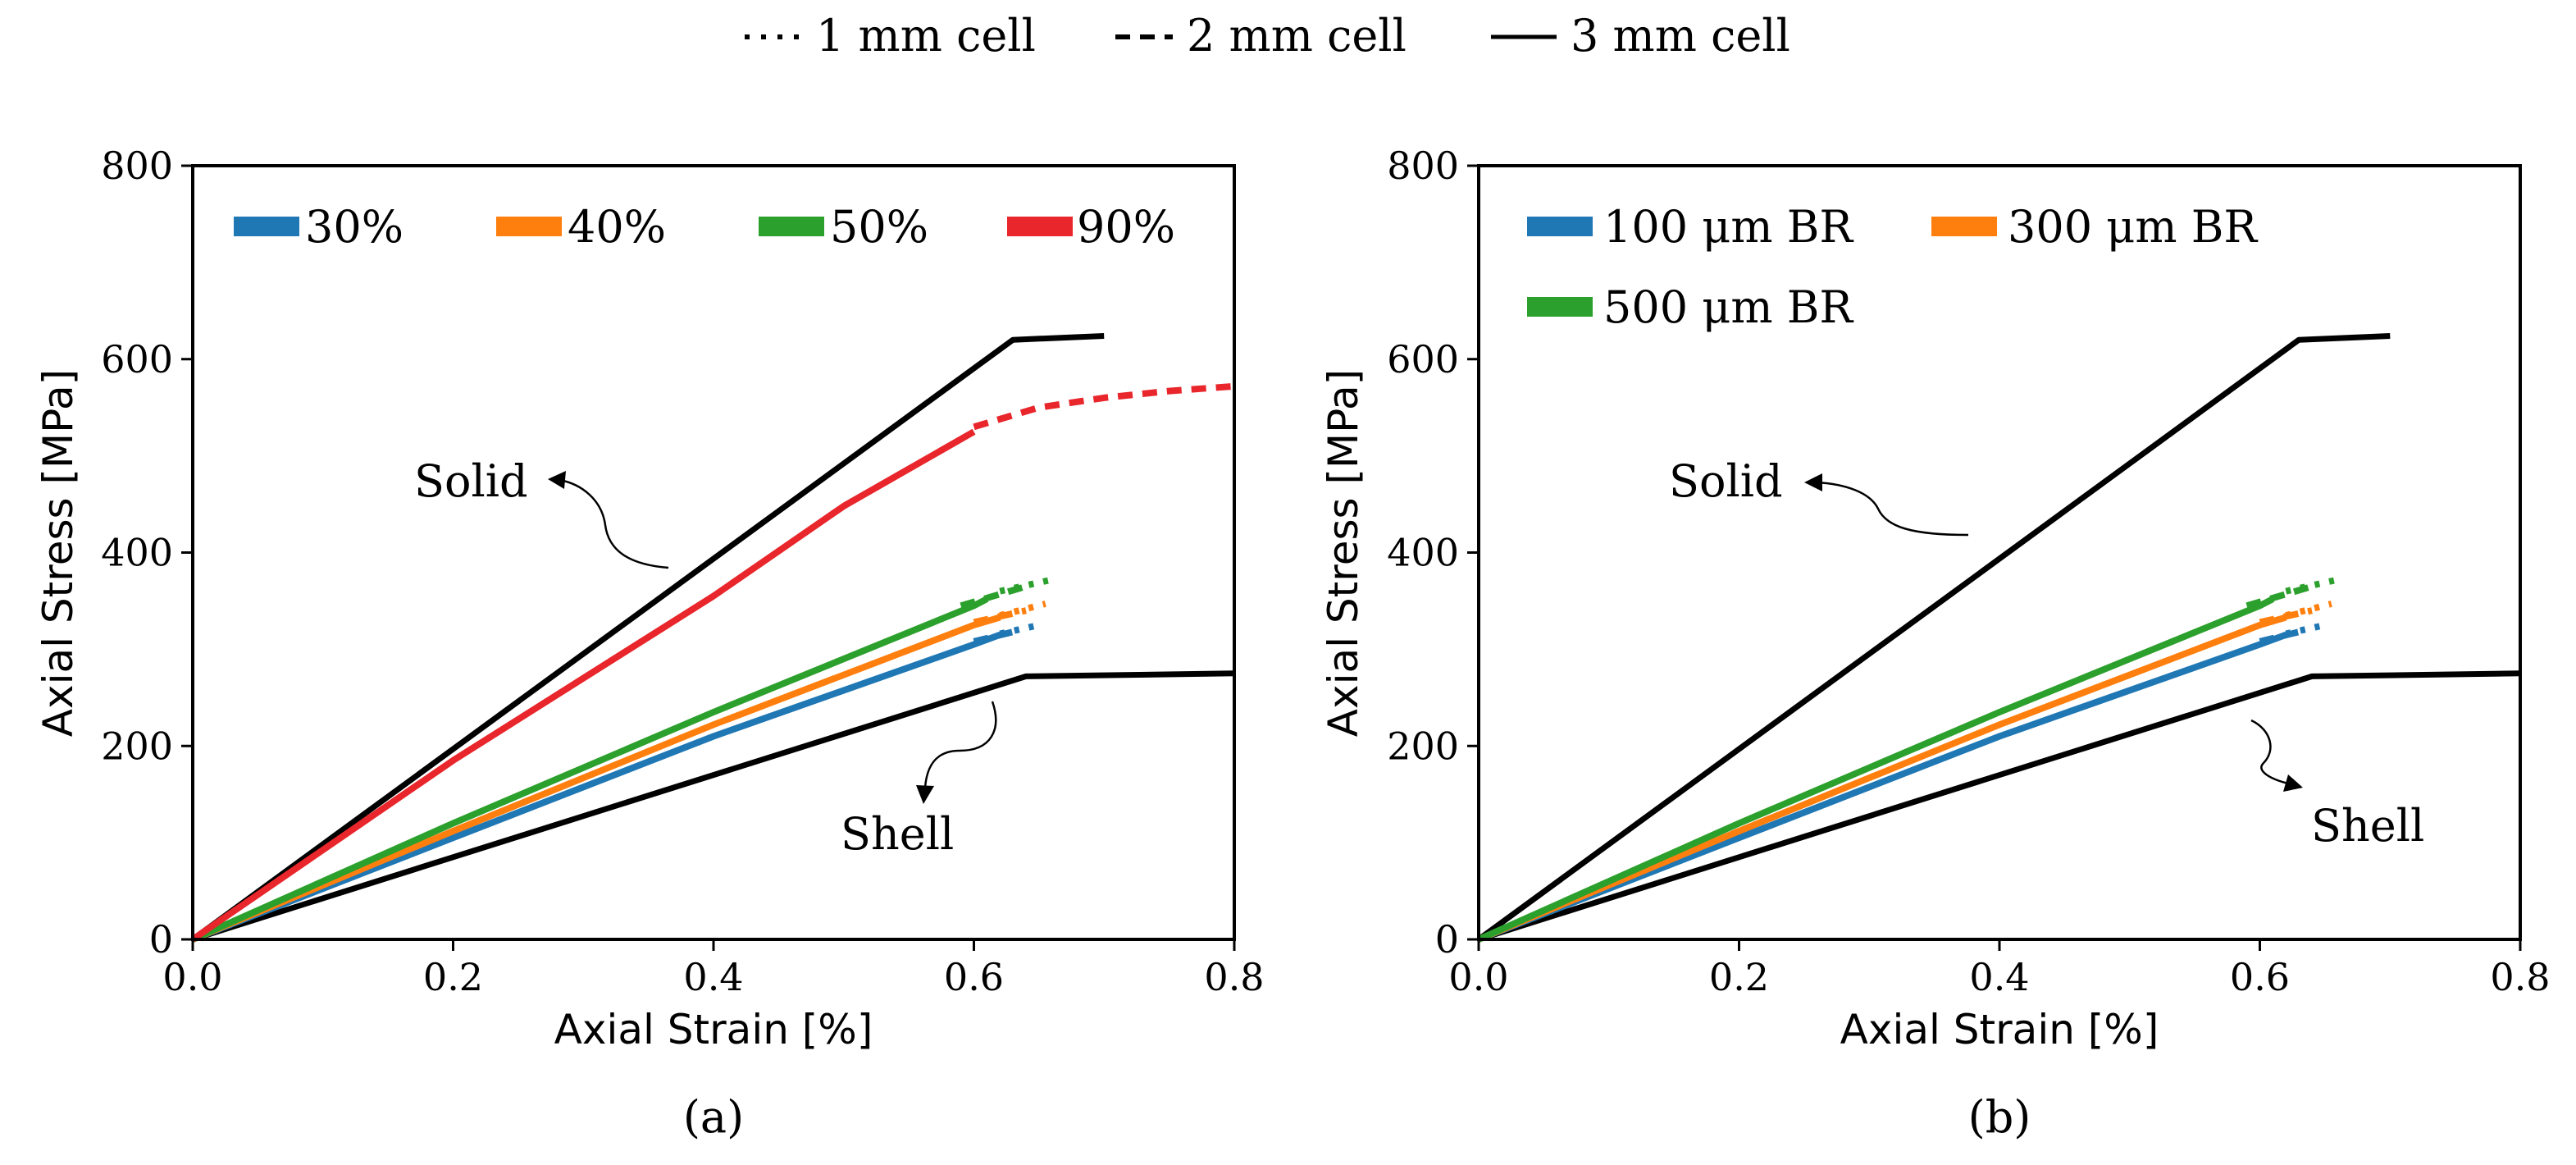 The width and height of the screenshot is (2576, 1165). I want to click on legend-swatch-500um, so click(1560, 307).